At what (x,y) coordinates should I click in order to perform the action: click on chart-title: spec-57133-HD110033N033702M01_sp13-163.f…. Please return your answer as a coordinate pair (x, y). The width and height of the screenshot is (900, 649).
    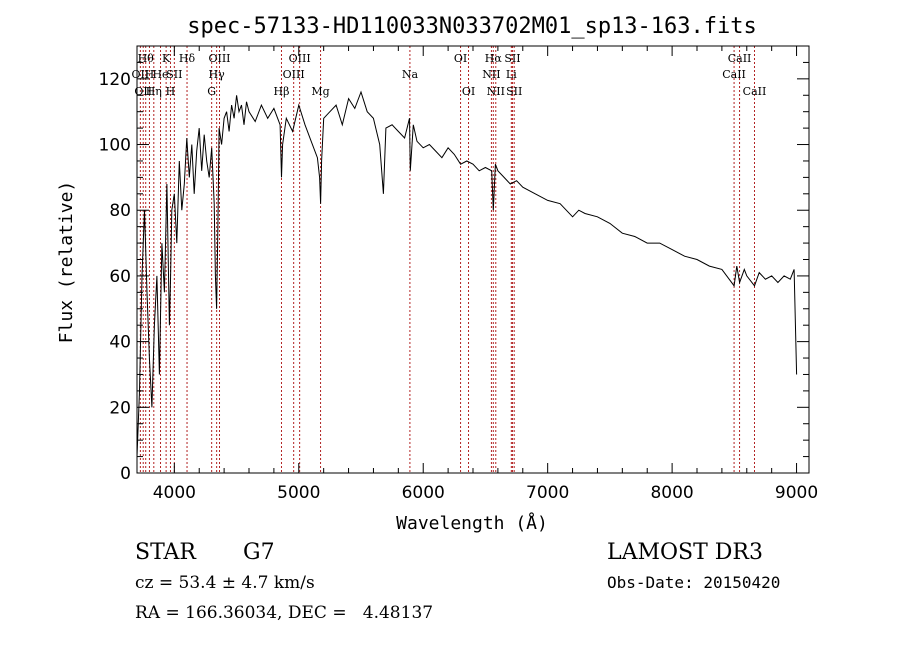
    Looking at the image, I should click on (472, 26).